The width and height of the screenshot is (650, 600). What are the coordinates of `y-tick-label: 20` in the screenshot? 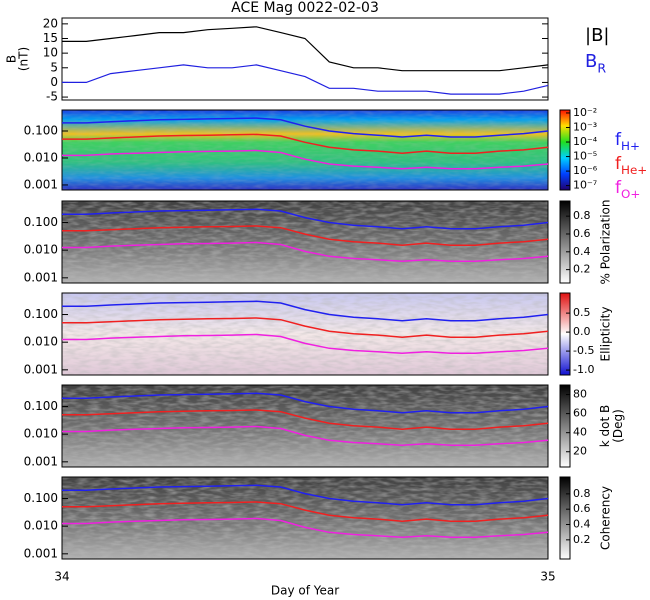 It's located at (50, 23).